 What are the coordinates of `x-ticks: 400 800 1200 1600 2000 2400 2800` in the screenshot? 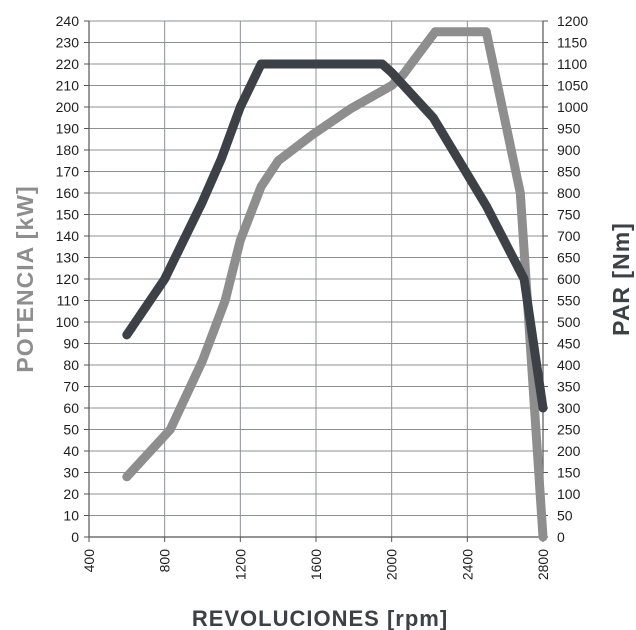 It's located at (316, 564).